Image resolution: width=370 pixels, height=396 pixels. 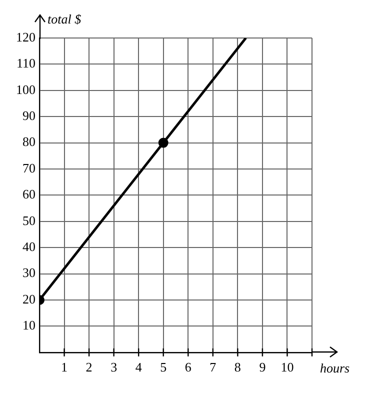 What do you see at coordinates (138, 367) in the screenshot?
I see `x-tick-label: 4` at bounding box center [138, 367].